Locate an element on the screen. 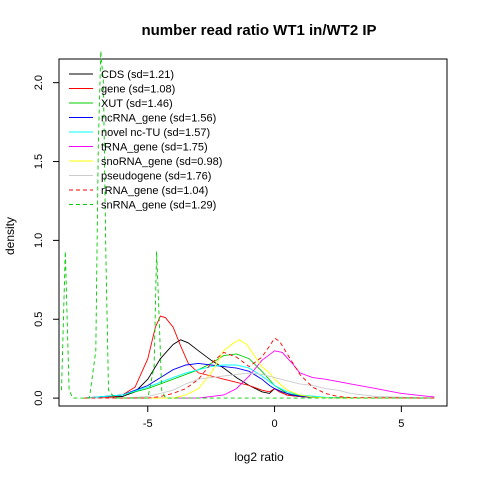 Image resolution: width=480 pixels, height=480 pixels. y-tick-label: 1.0 is located at coordinates (39, 240).